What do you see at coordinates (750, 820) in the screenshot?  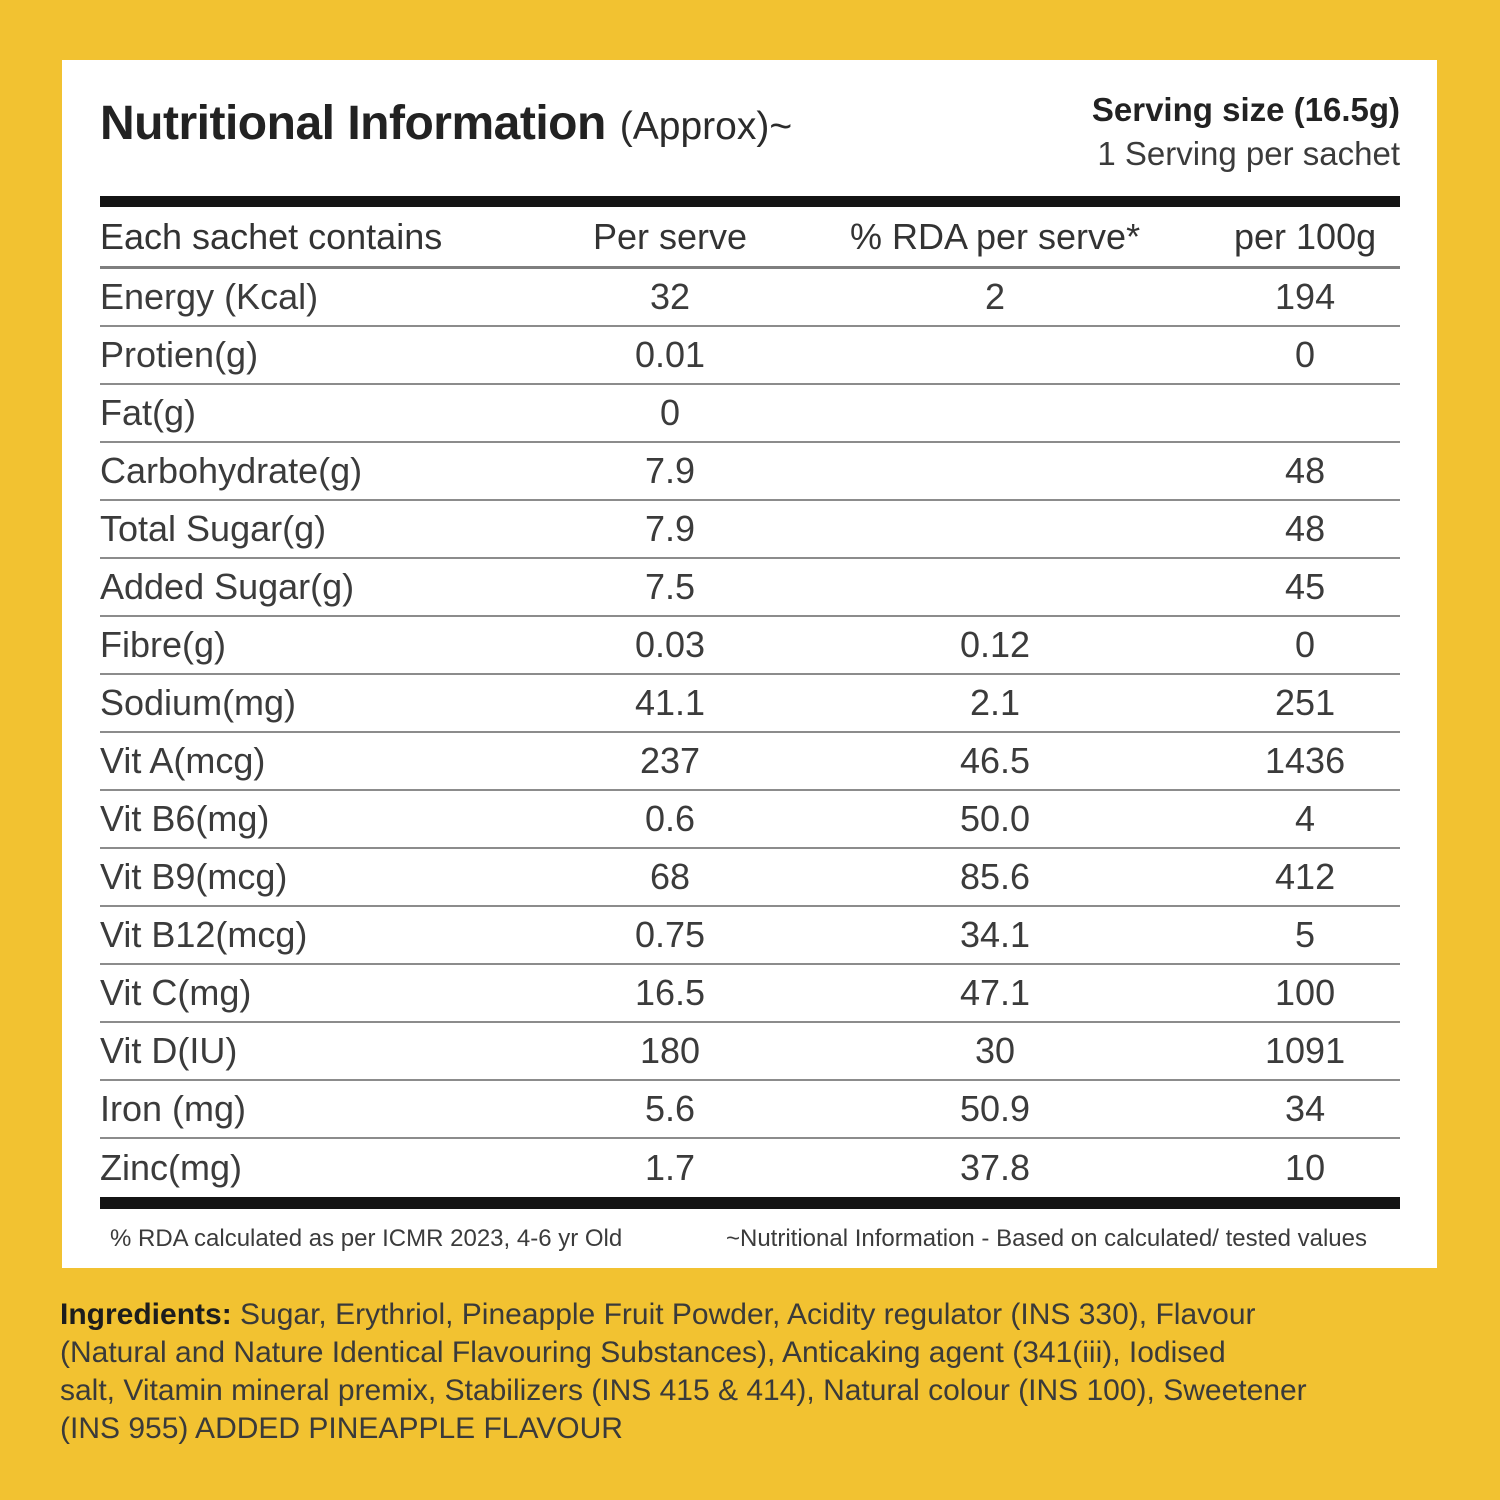 I see `table-row: Vit B6(mg) 0.6 50.0 4` at bounding box center [750, 820].